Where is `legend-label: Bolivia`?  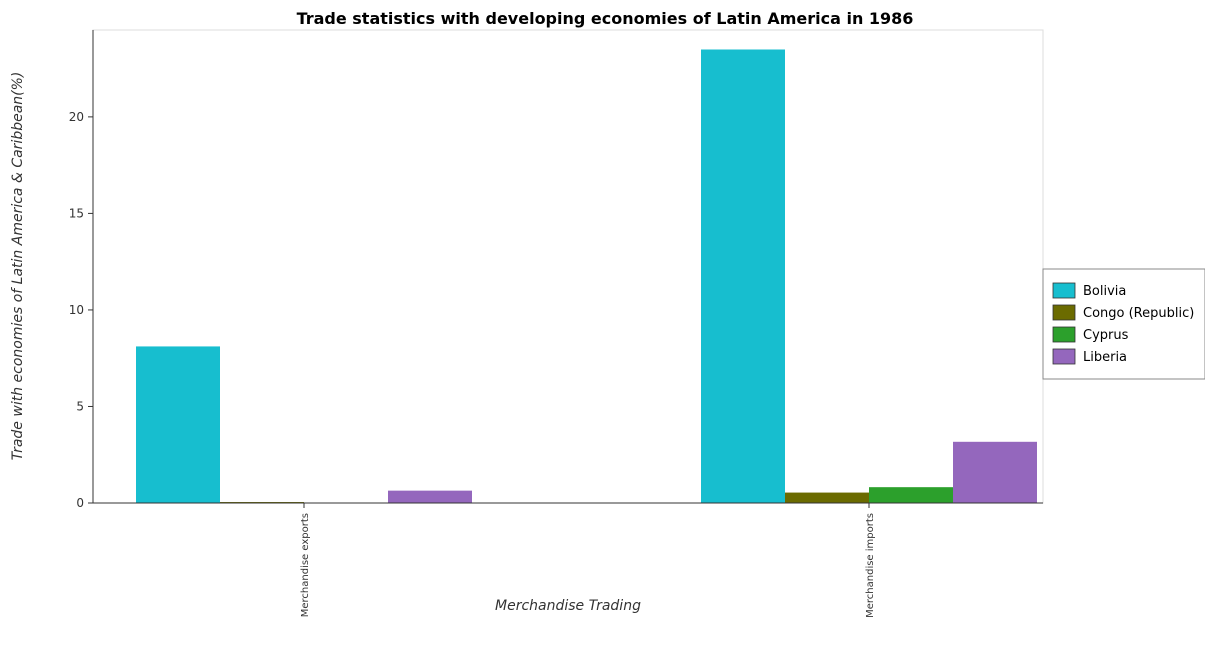 legend-label: Bolivia is located at coordinates (1104, 291).